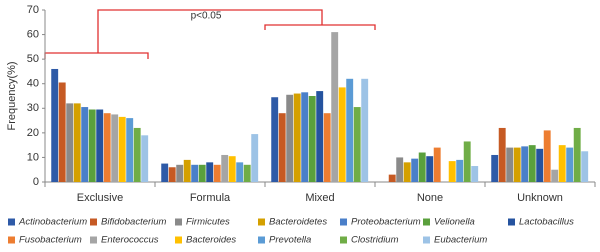  I want to click on y-tick-label: 50, so click(33, 59).